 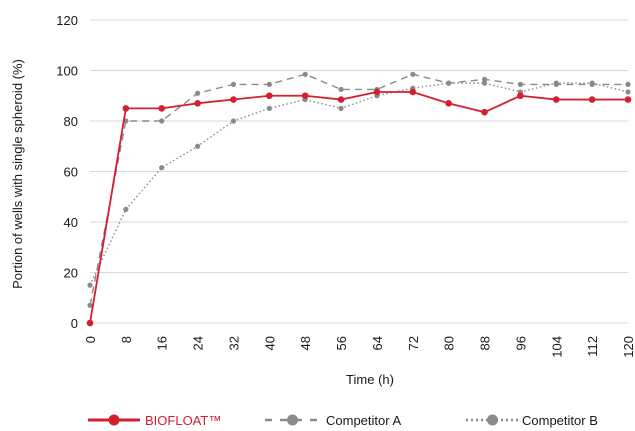 I want to click on x-tick-label: 72, so click(x=413, y=343).